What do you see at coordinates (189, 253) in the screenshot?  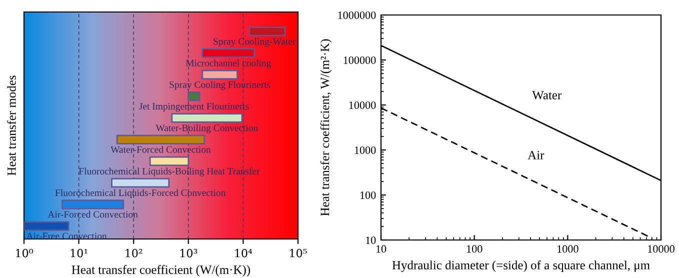 I see `x-tick-label: 10³` at bounding box center [189, 253].